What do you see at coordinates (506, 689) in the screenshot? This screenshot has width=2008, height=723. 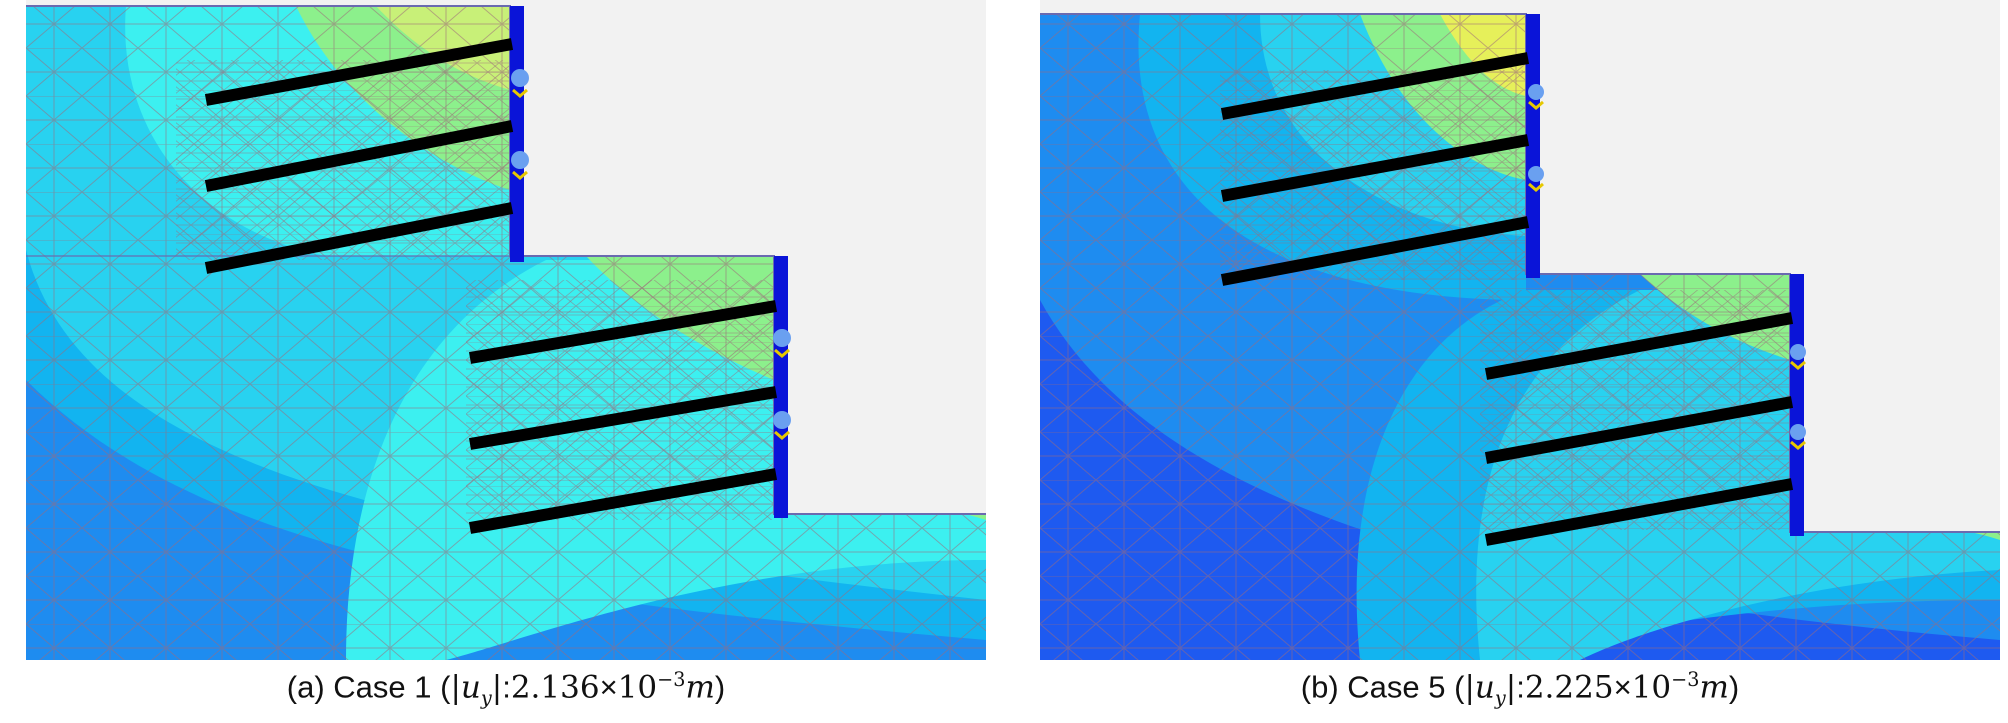 I see `caption-case-1: (a) Case 1 (|uy|:2.136×10−3m)` at bounding box center [506, 689].